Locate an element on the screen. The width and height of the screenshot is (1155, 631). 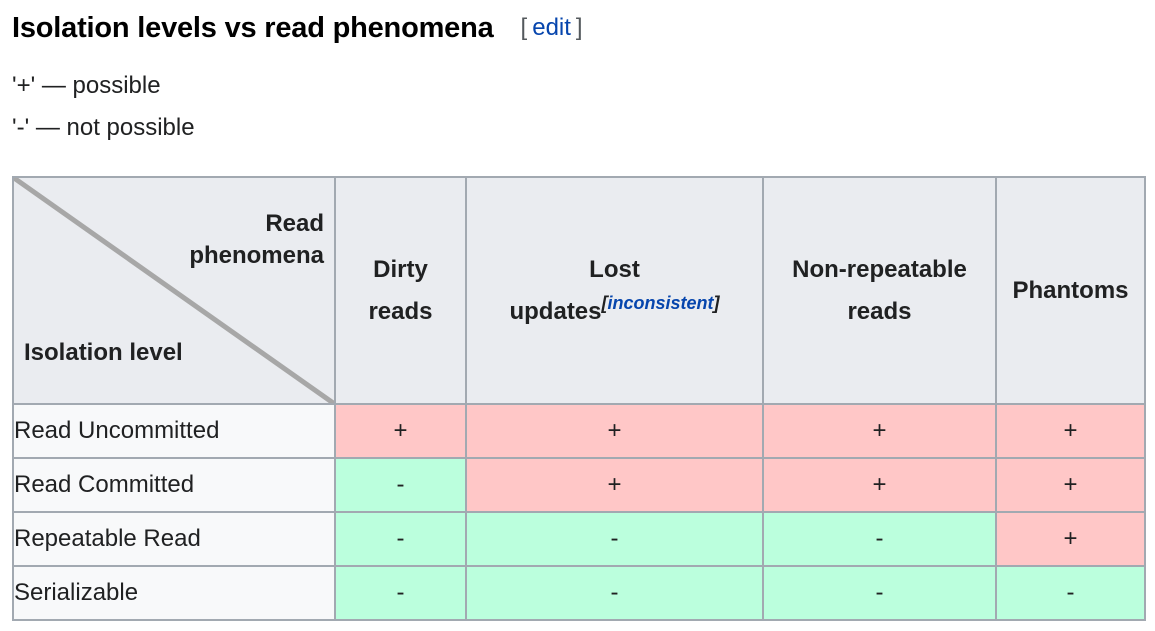
inconsistent-note-link: inconsistent is located at coordinates (660, 302).